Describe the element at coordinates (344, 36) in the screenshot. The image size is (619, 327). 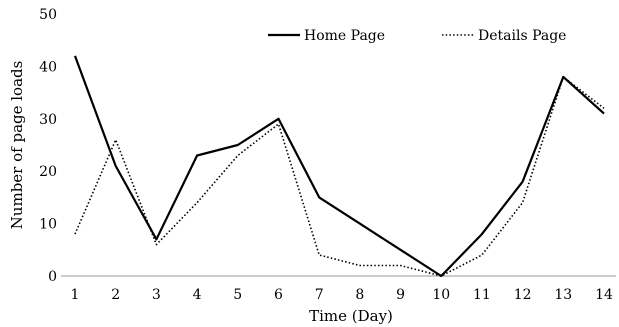
I see `legend-label: Home Page` at that location.